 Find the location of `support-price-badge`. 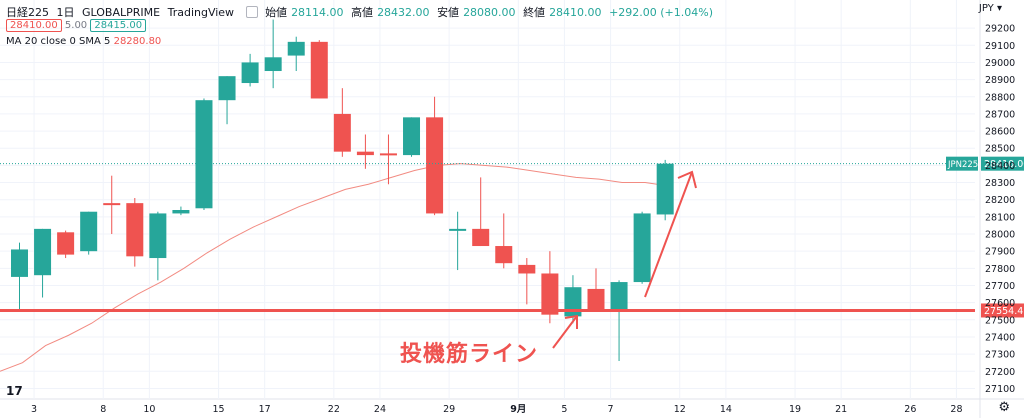

support-price-badge is located at coordinates (1002, 310).